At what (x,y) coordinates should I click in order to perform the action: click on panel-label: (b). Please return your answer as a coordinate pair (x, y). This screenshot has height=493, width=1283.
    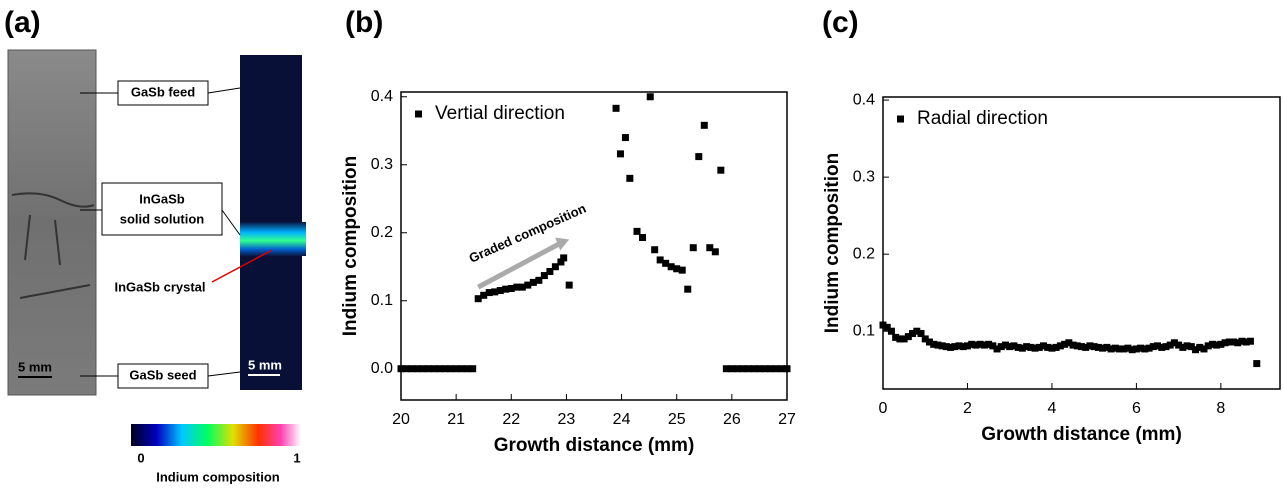
    Looking at the image, I should click on (364, 22).